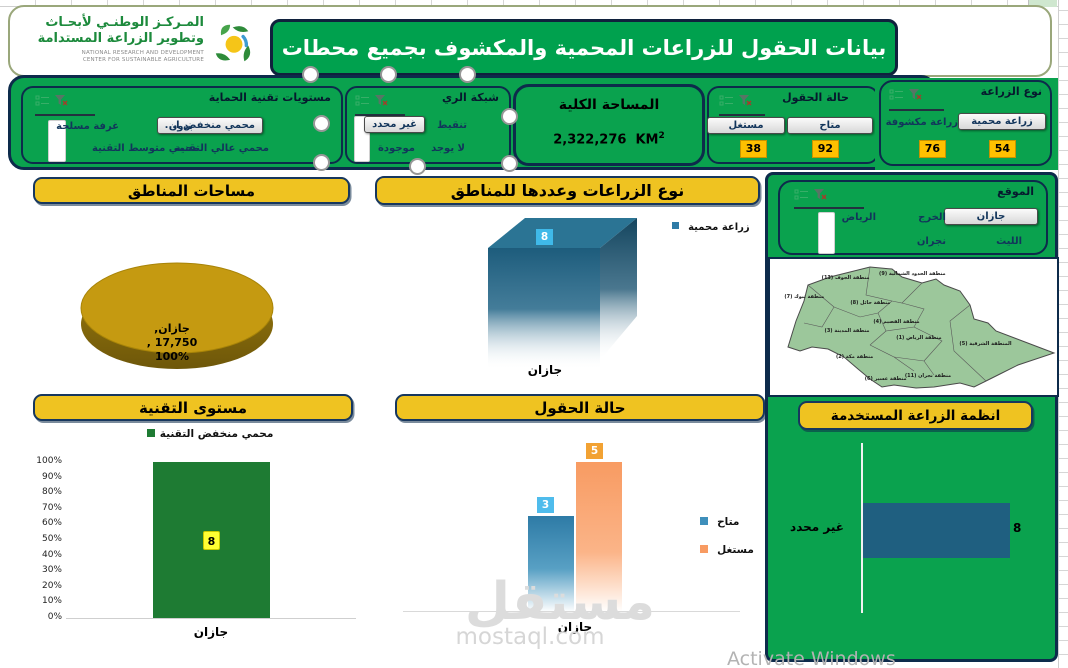 This screenshot has height=668, width=1068. I want to click on slicer-field-status: حالة الحقول متاح مستغل 92 38, so click(793, 125).